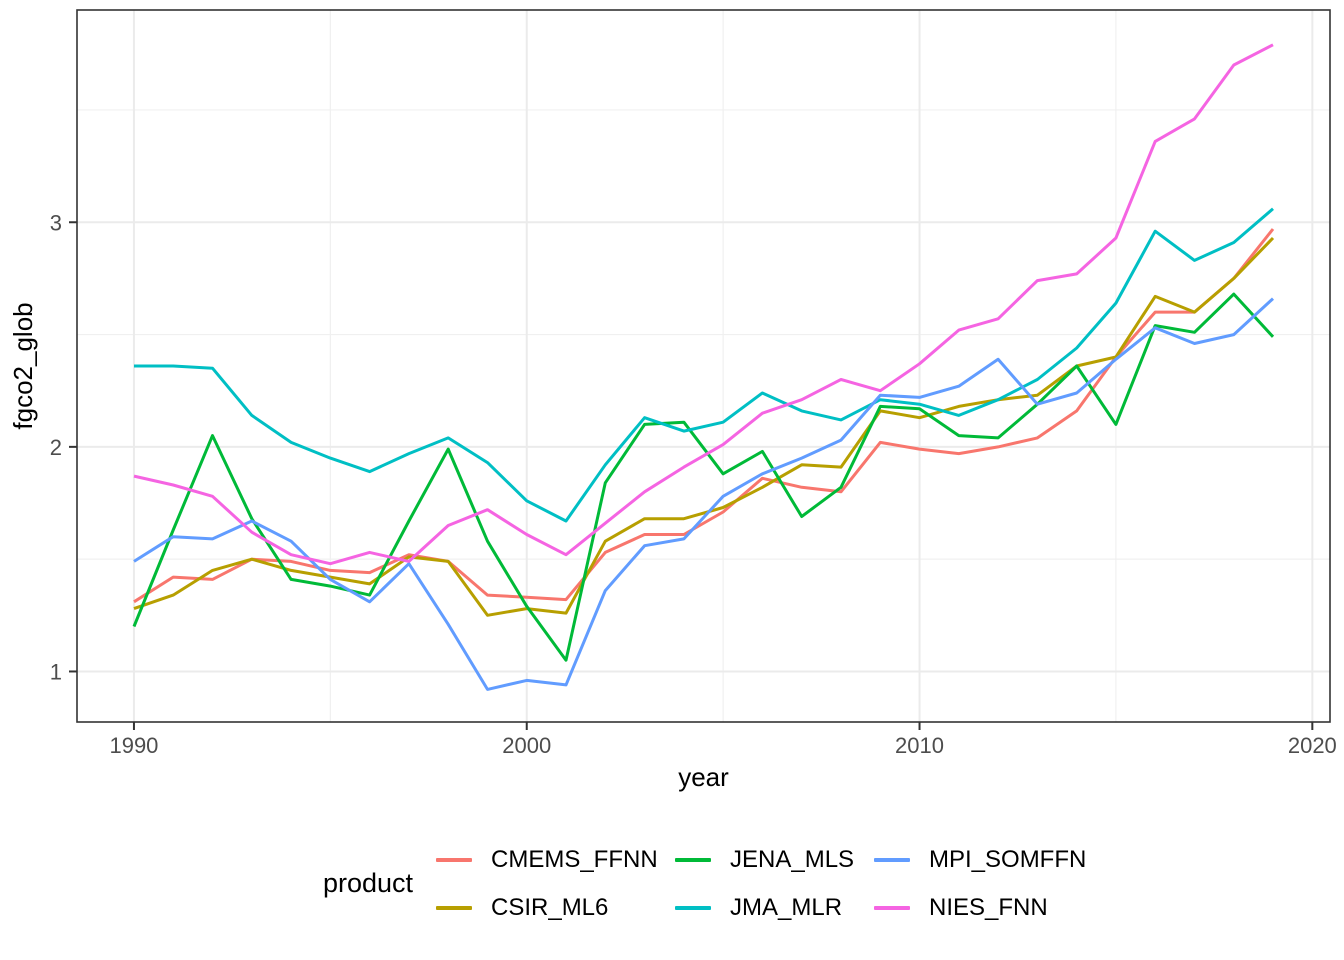  What do you see at coordinates (550, 907) in the screenshot?
I see `legend-item-label: CSIR_ML6` at bounding box center [550, 907].